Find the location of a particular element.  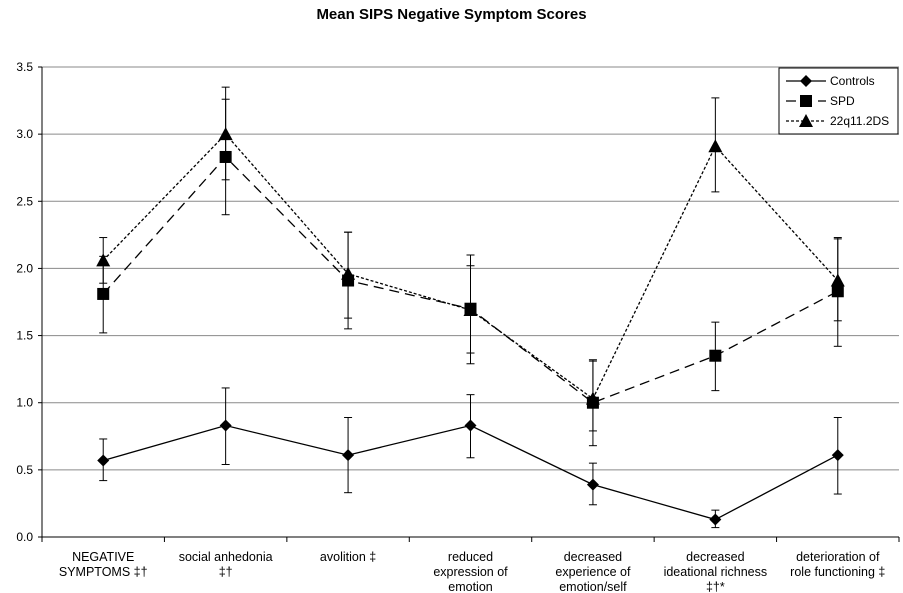

y-tick-label: 0.5 is located at coordinates (24, 470).